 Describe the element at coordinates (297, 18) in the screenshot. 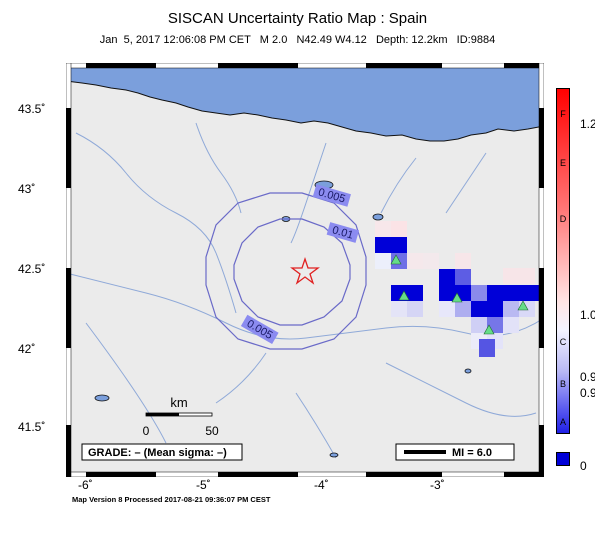

I see `map-title: SISCAN Uncertainty Ratio Map : Spain` at that location.